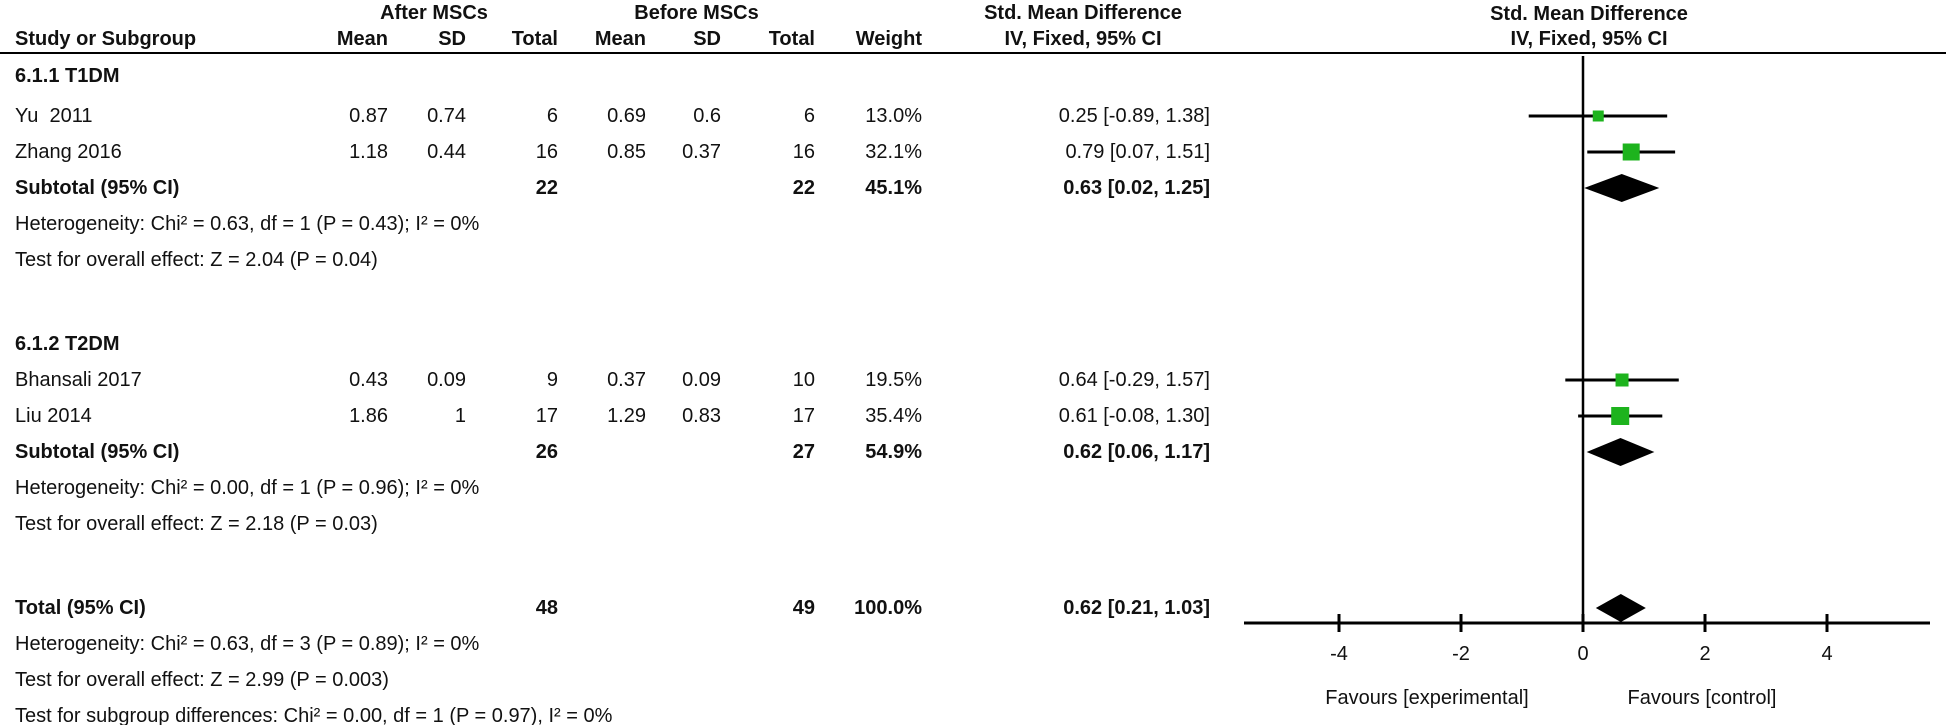 Image resolution: width=1946 pixels, height=725 pixels. What do you see at coordinates (67, 343) in the screenshot?
I see `subgroup-label: 6.1.2 T2DM` at bounding box center [67, 343].